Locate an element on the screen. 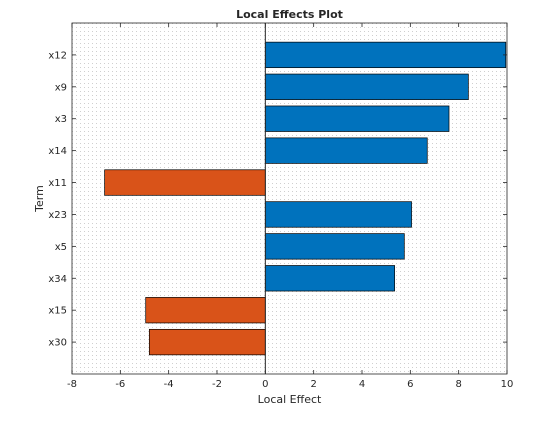 This screenshot has height=424, width=560. x-tick-label: 10 is located at coordinates (507, 384).